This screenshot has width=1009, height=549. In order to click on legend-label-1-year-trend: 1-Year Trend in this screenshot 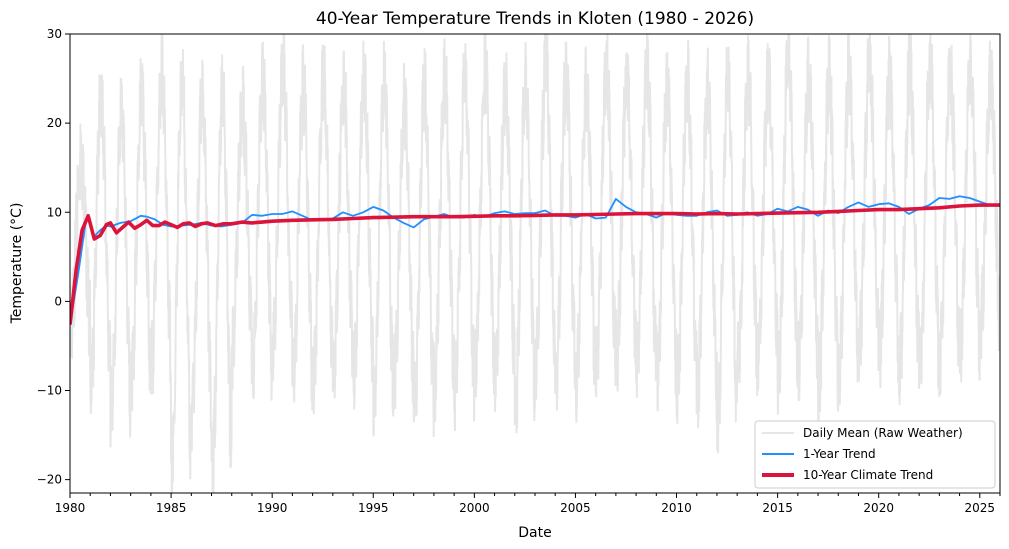, I will do `click(839, 454)`.